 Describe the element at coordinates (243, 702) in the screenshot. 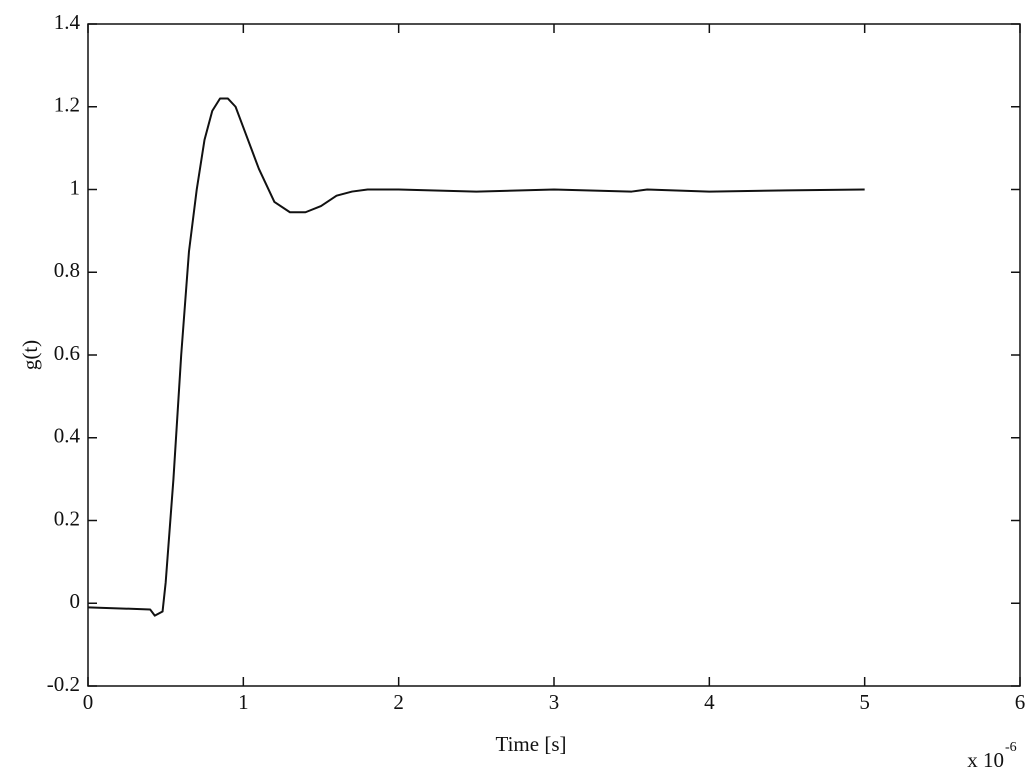

I see `x-tick-label: 1` at that location.